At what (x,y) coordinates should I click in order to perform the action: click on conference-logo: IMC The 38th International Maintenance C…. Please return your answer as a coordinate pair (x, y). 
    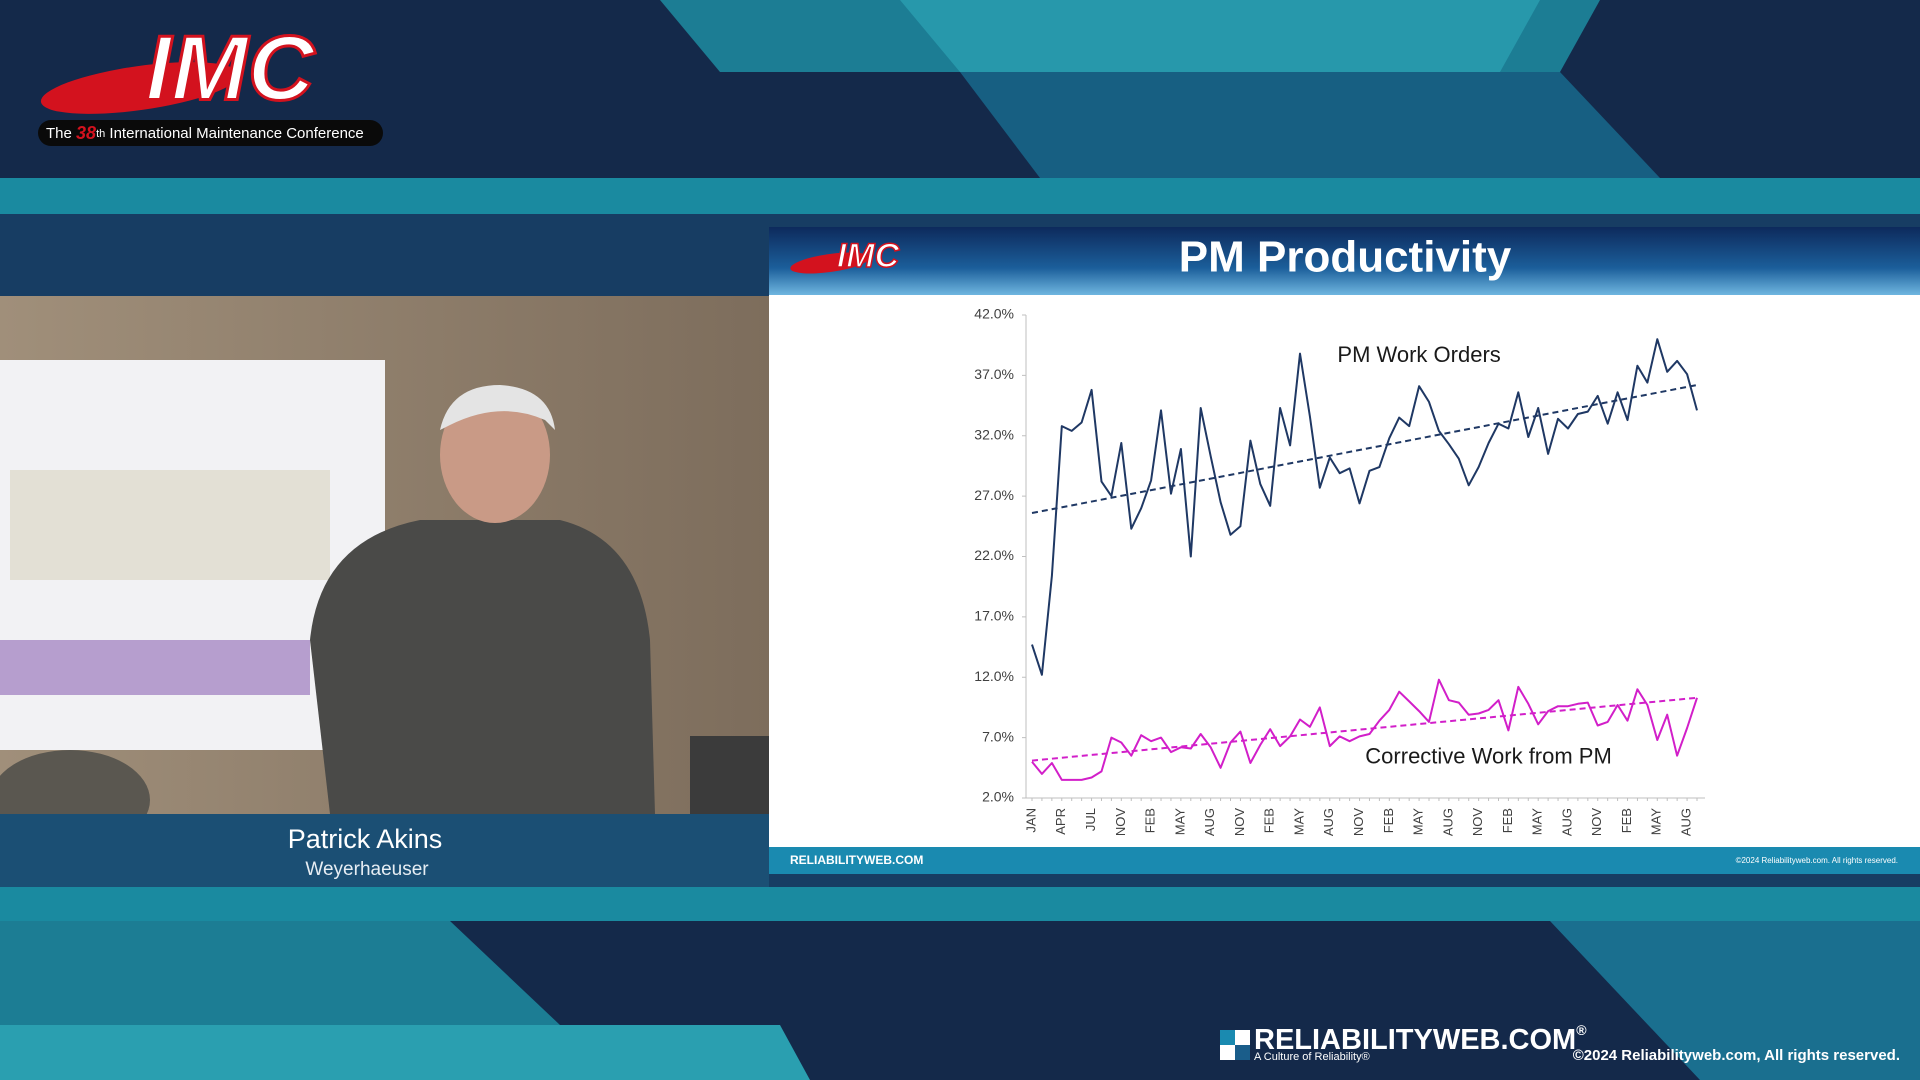
    Looking at the image, I should click on (210, 81).